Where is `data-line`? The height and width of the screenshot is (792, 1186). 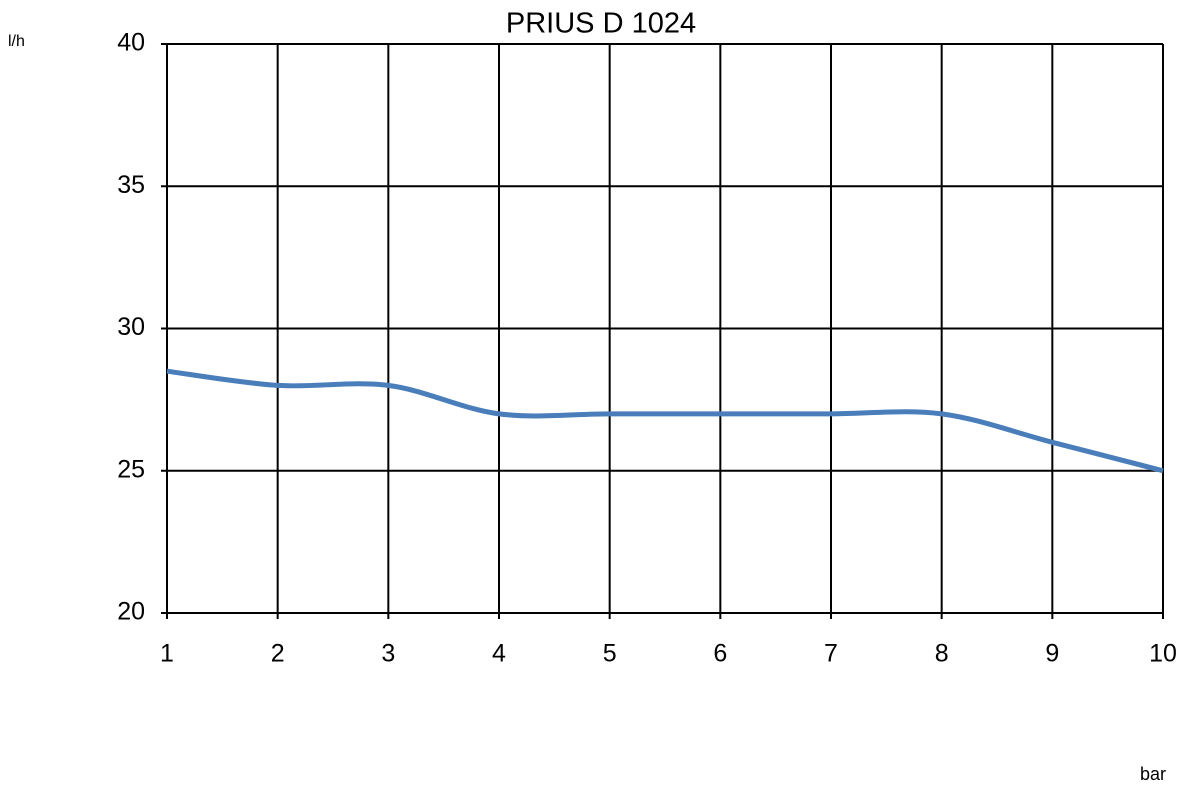
data-line is located at coordinates (665, 421).